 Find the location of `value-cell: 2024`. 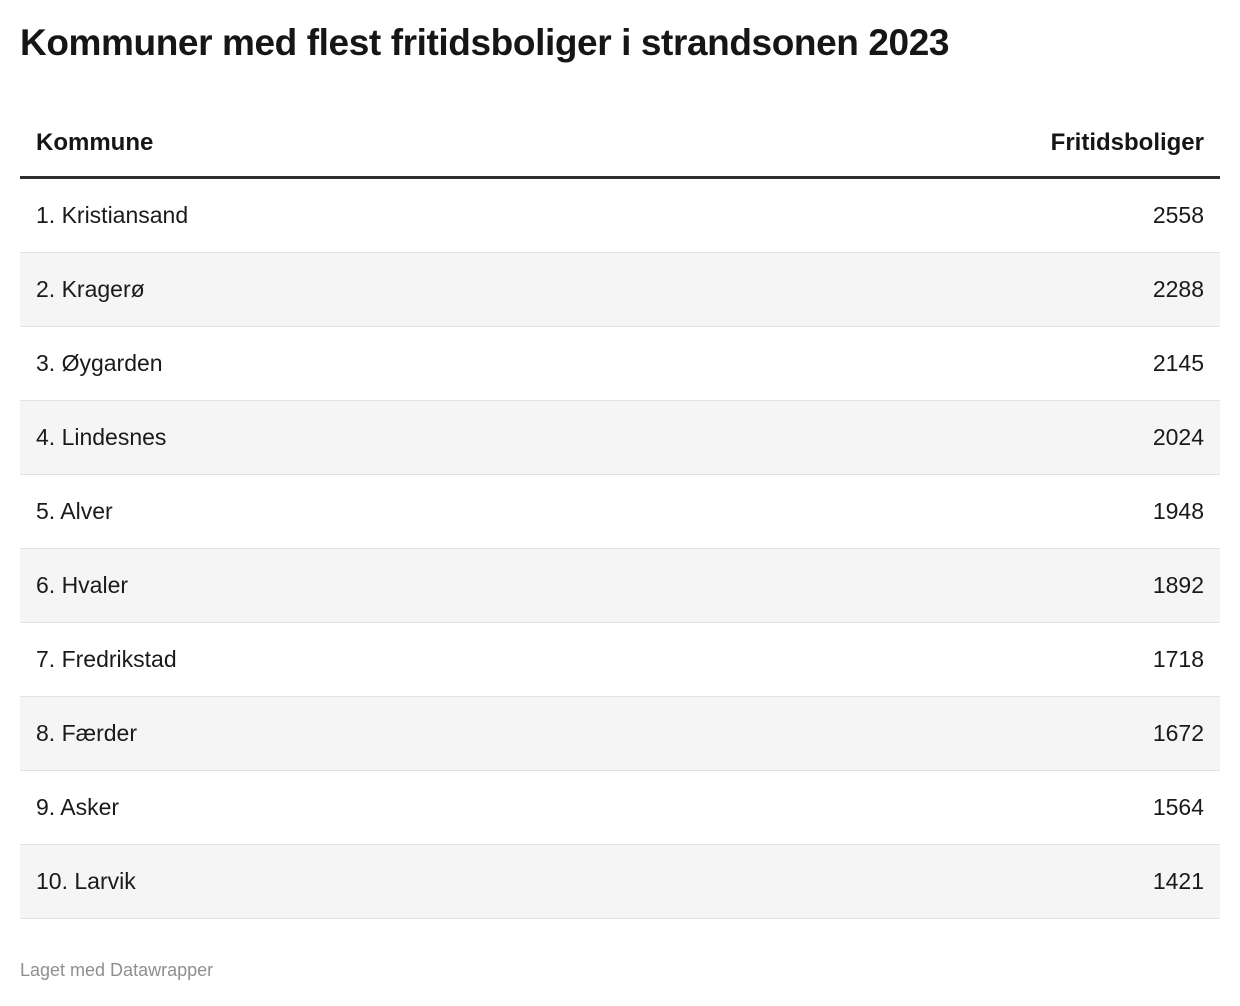

value-cell: 2024 is located at coordinates (1178, 436).